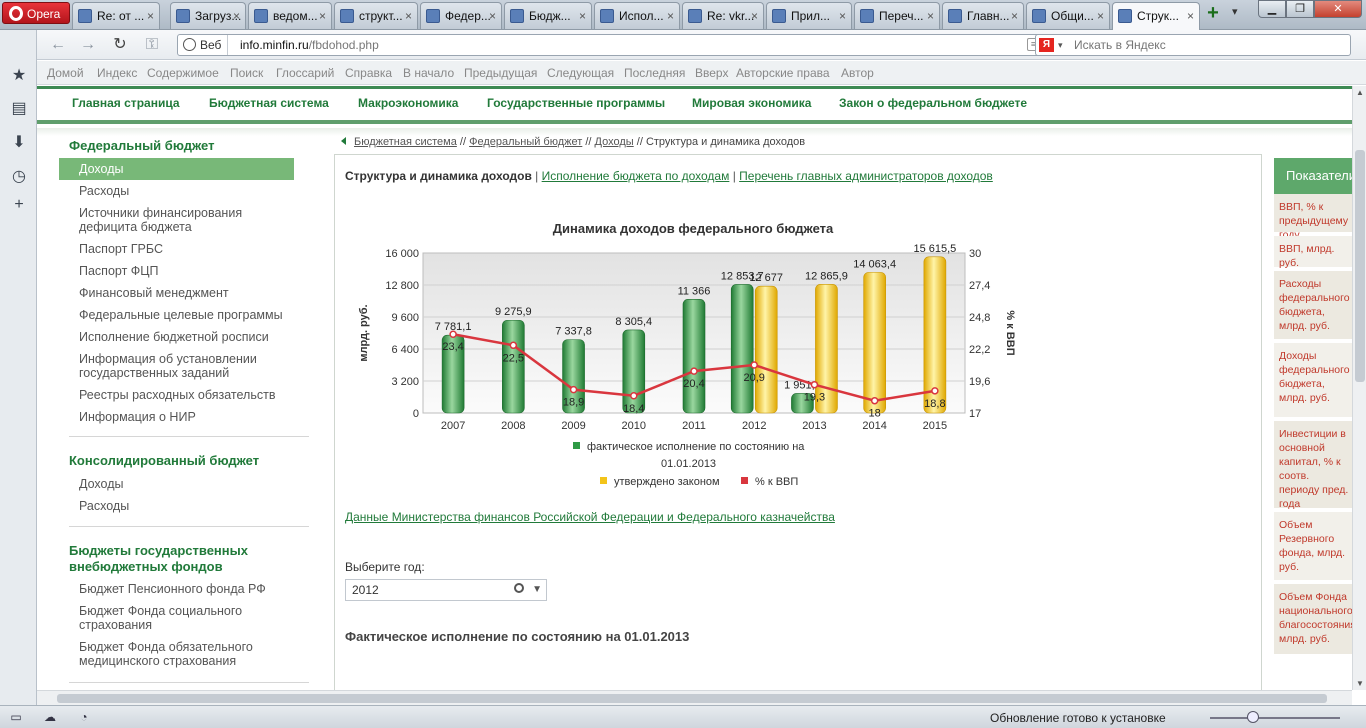 The width and height of the screenshot is (1366, 728). Describe the element at coordinates (637, 15) in the screenshot. I see `tab-7: Испол... ×` at that location.